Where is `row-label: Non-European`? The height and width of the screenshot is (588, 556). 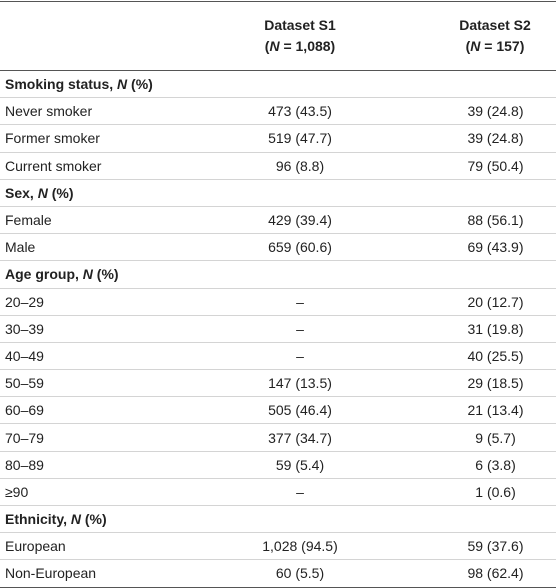
row-label: Non-European is located at coordinates (51, 573).